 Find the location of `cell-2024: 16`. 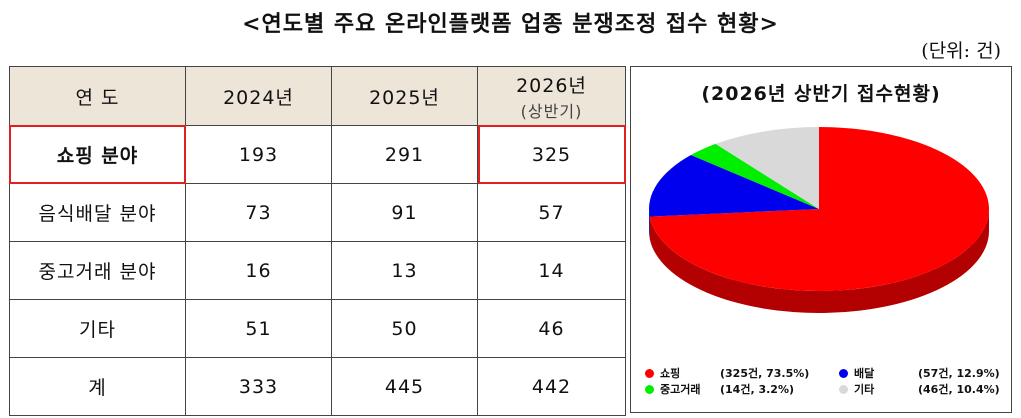

cell-2024: 16 is located at coordinates (258, 270).